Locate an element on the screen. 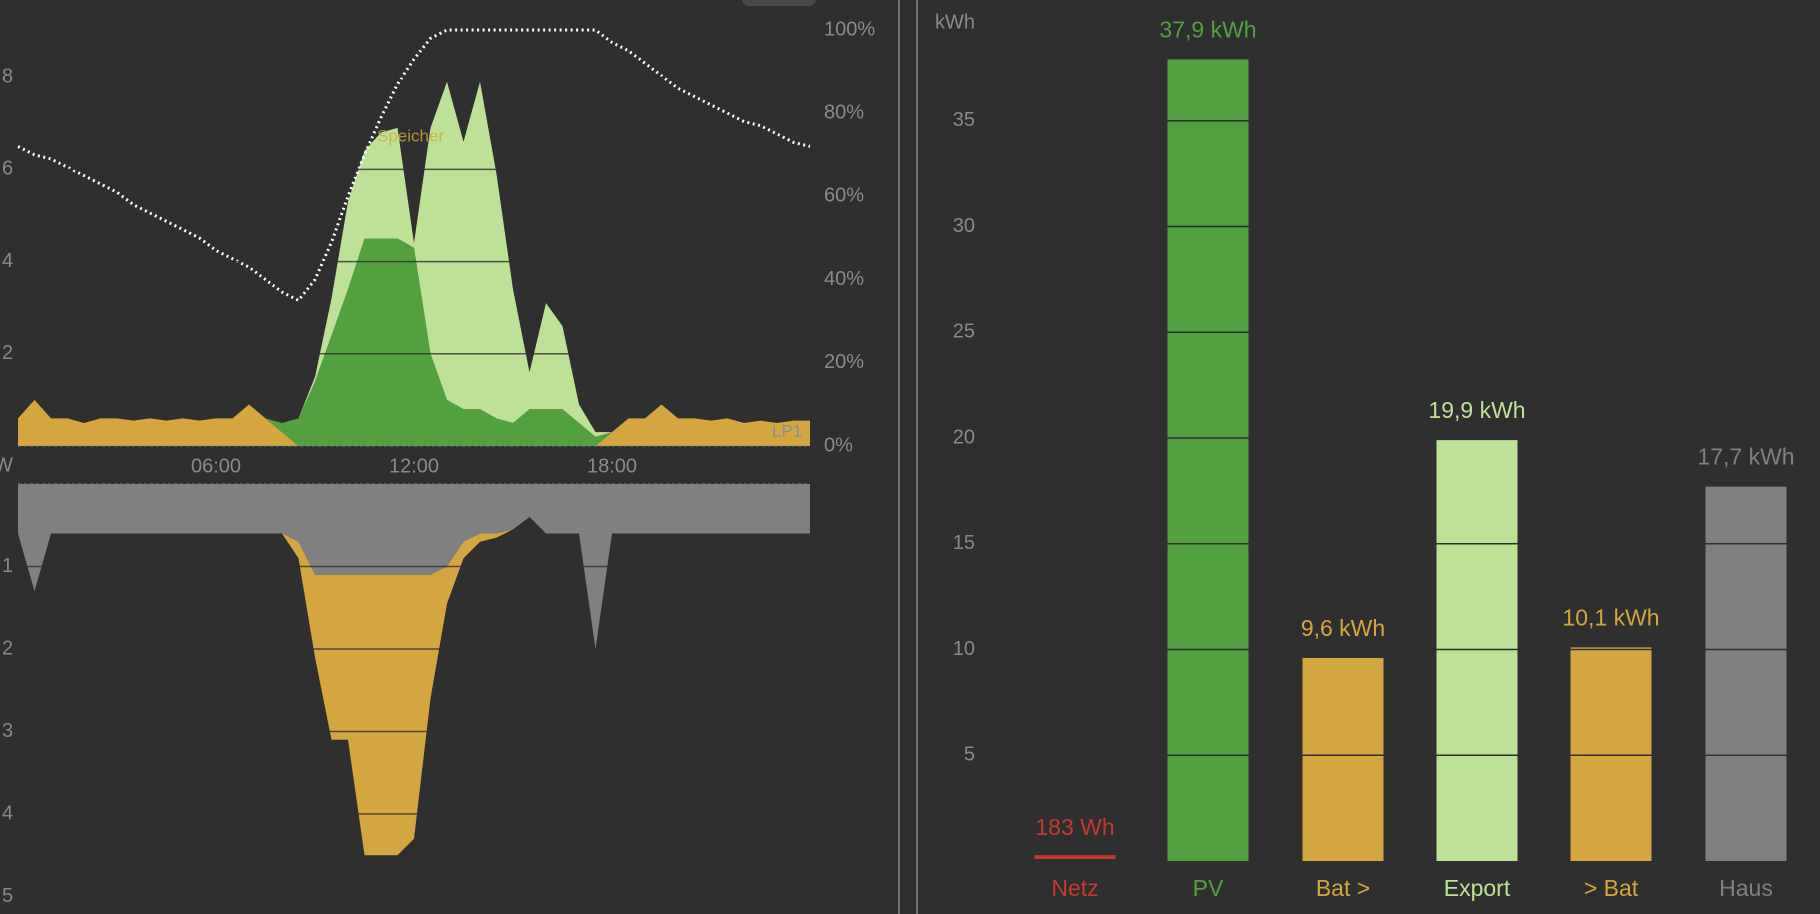  value-label: 37,9 kWh is located at coordinates (1207, 29).